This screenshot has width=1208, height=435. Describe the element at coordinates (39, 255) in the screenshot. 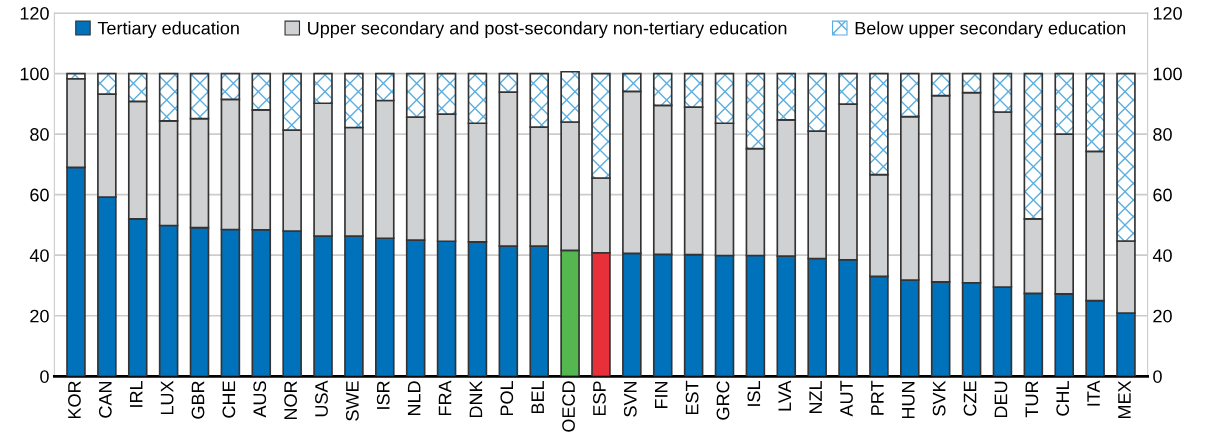

I see `y-tick-label: 40` at that location.